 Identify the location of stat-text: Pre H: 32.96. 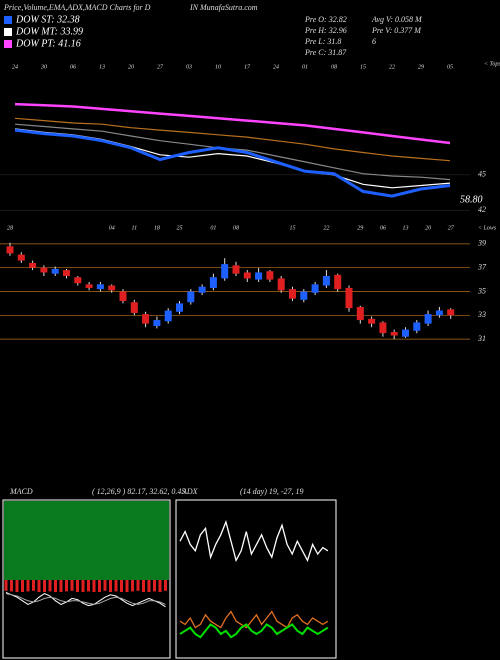
(325, 30).